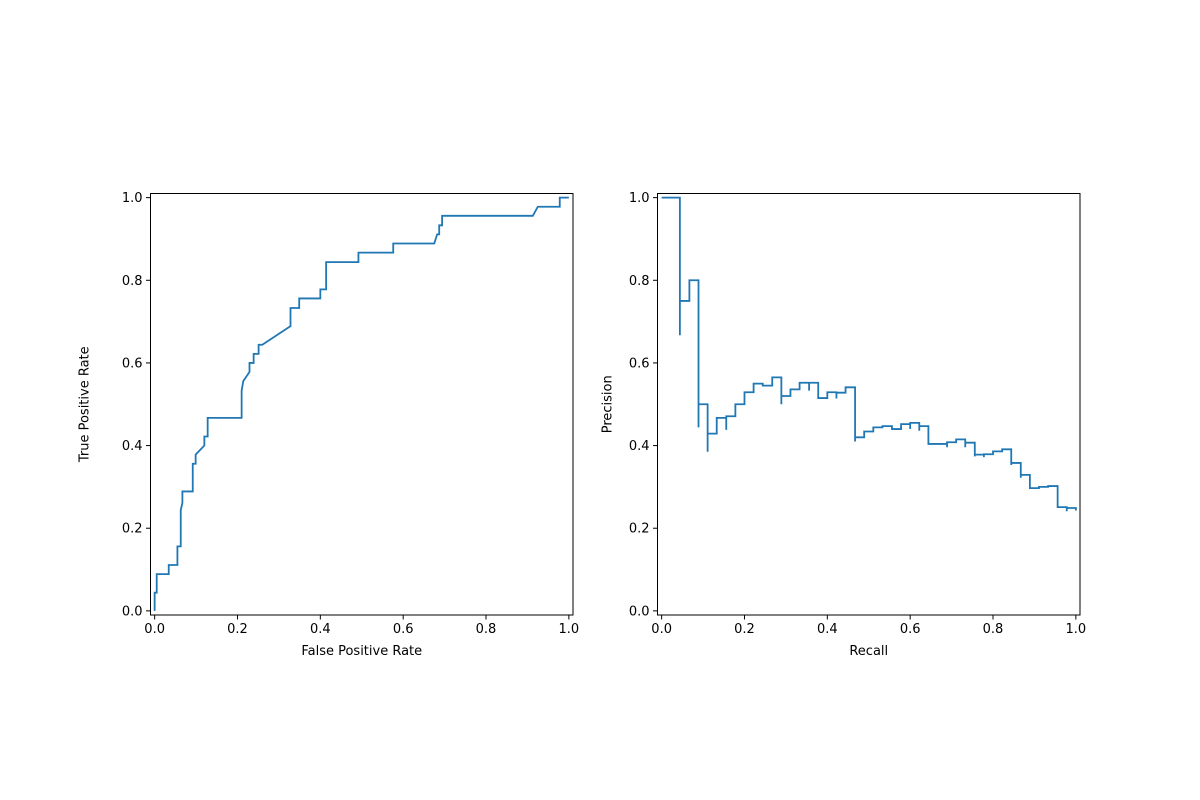 This screenshot has width=1200, height=800. Describe the element at coordinates (869, 354) in the screenshot. I see `curve-line` at that location.